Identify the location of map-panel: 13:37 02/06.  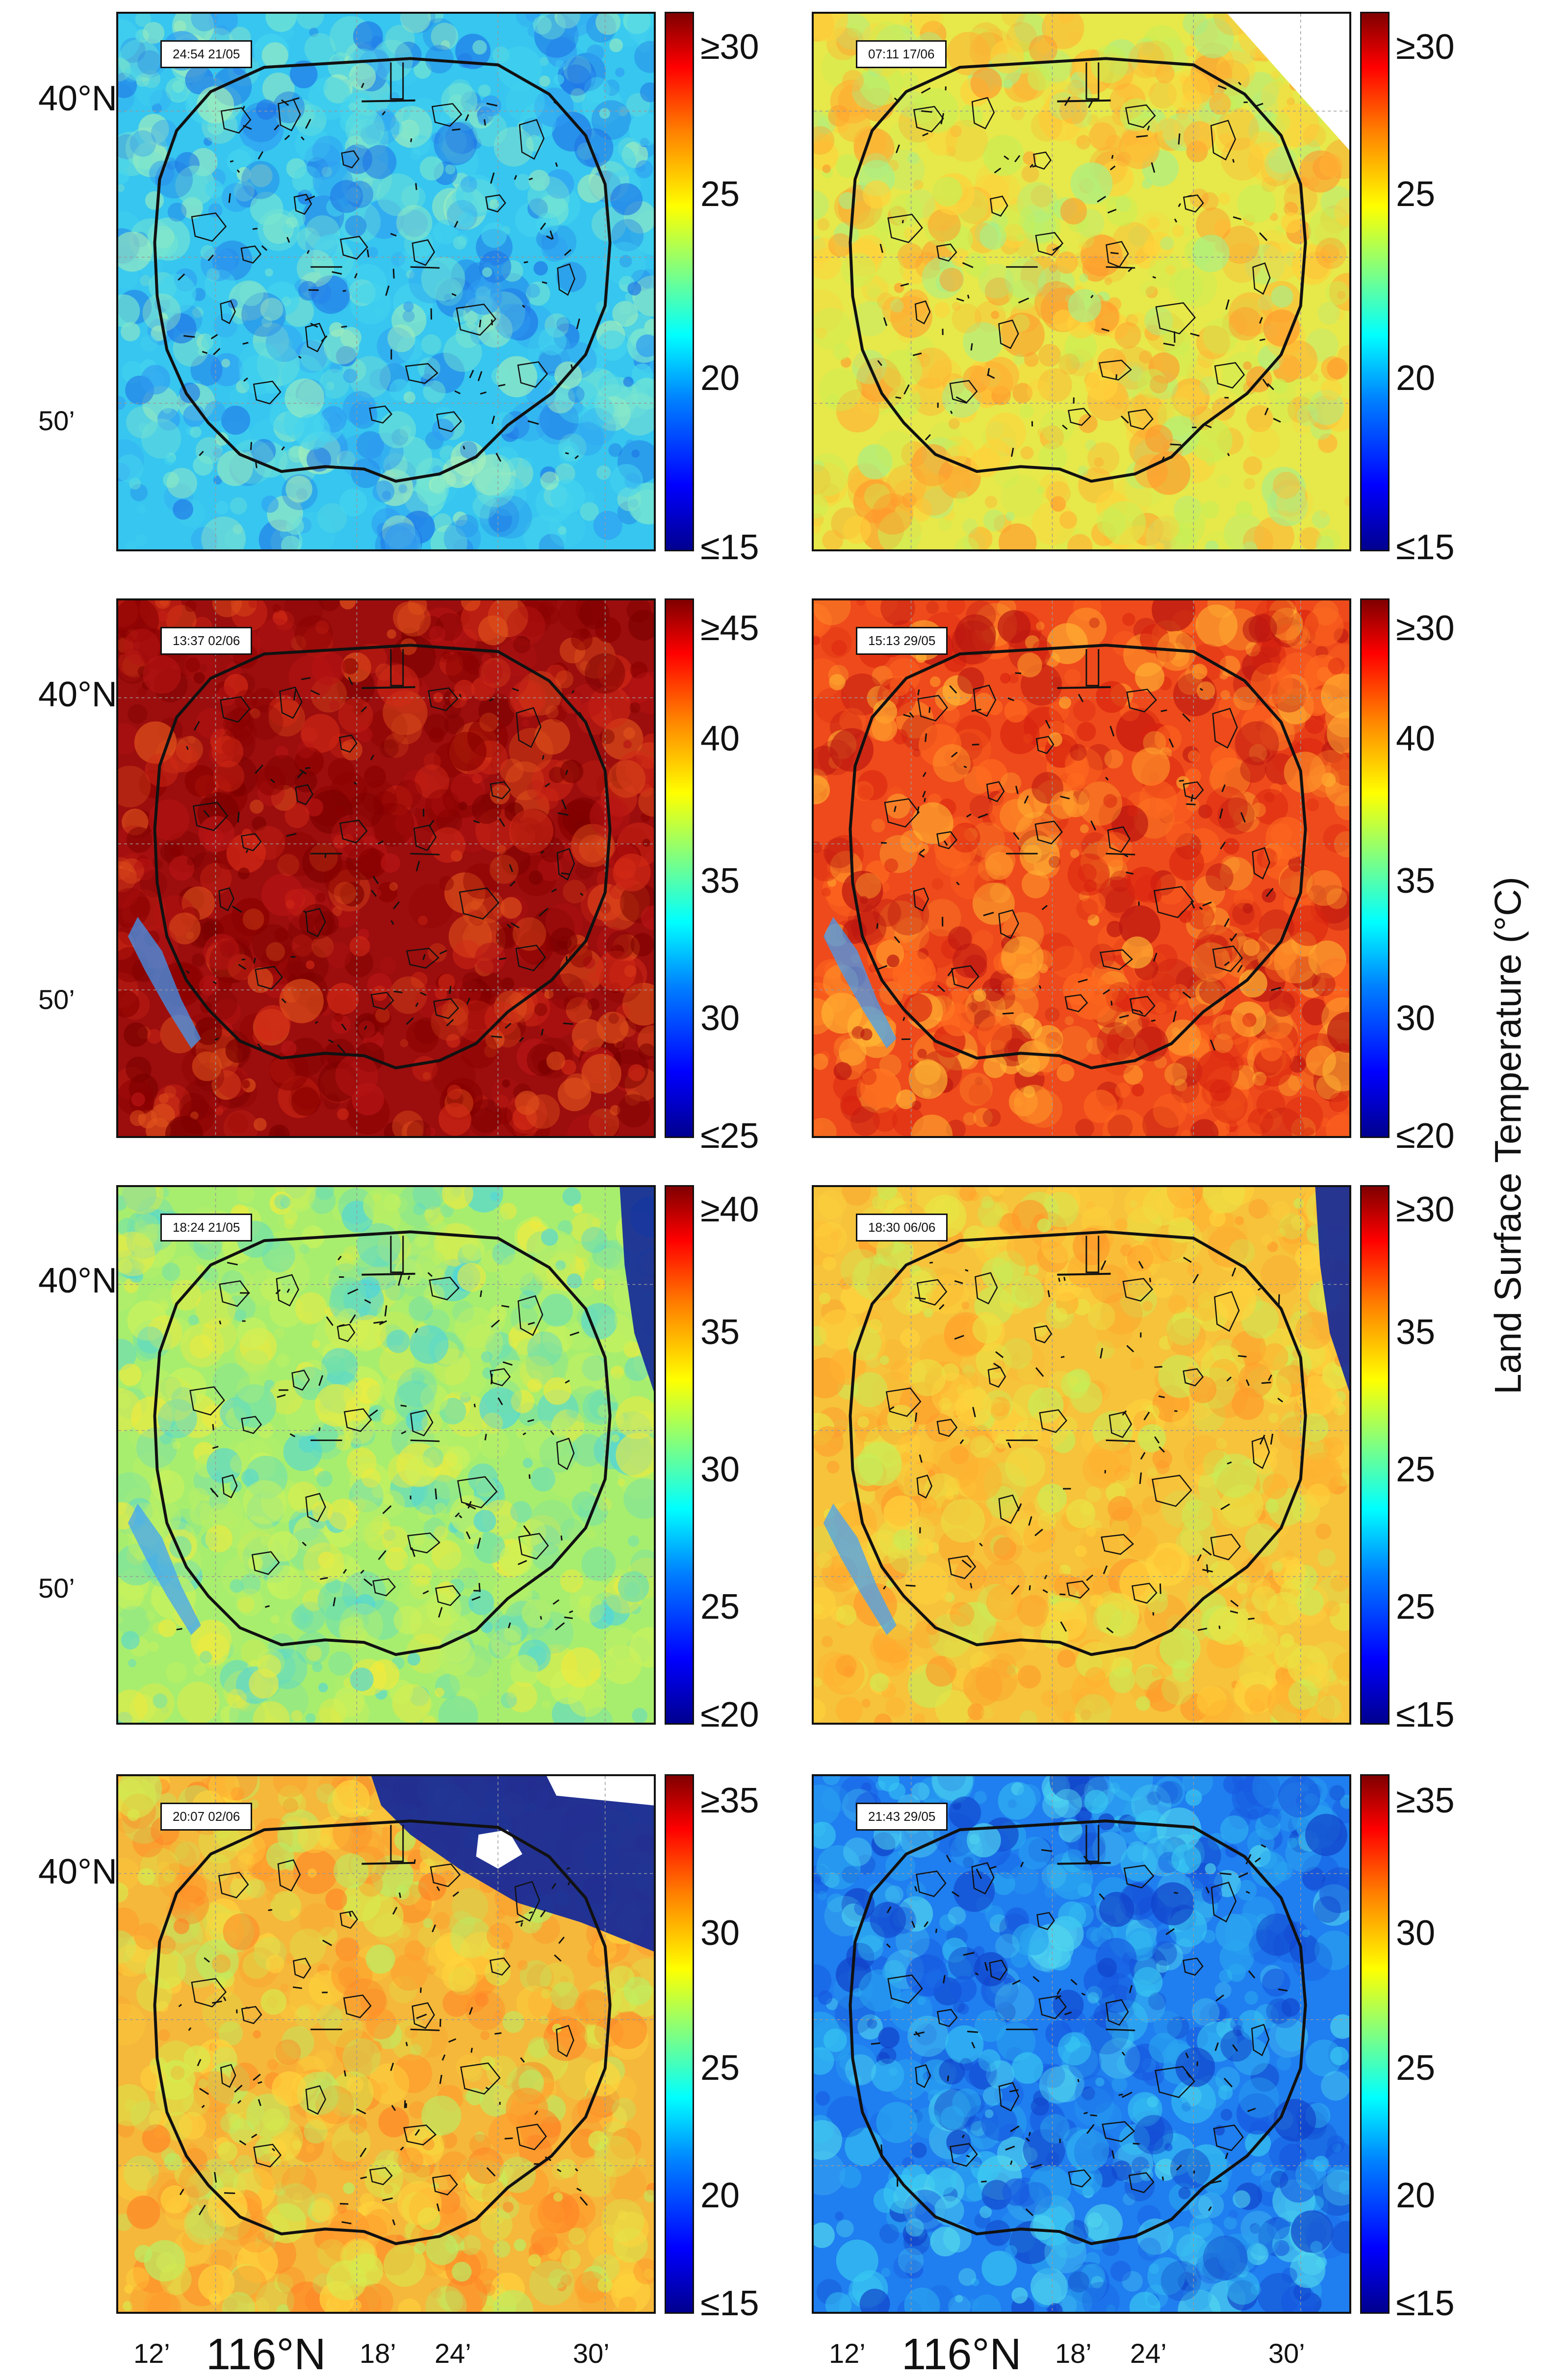
(386, 868).